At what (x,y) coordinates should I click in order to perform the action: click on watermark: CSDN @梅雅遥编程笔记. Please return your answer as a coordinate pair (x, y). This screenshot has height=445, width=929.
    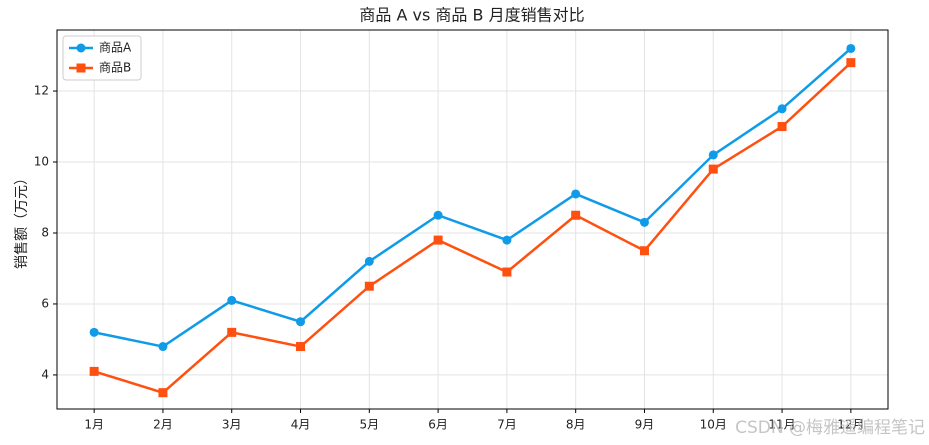
    Looking at the image, I should click on (830, 428).